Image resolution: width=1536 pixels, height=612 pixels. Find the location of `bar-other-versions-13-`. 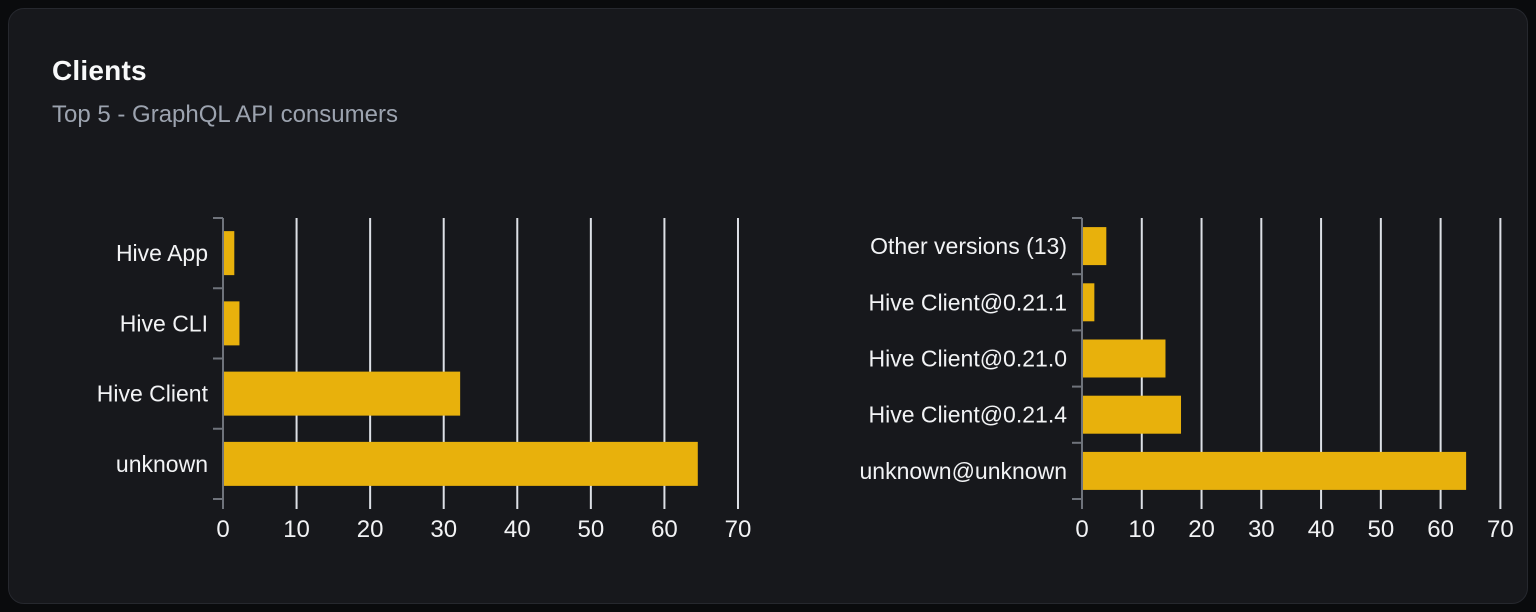

bar-other-versions-13- is located at coordinates (1095, 246).